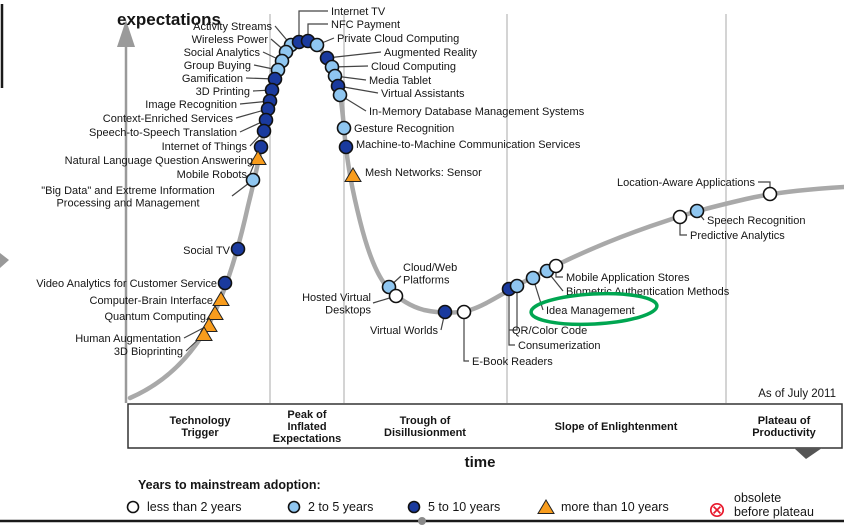 The width and height of the screenshot is (844, 527). Describe the element at coordinates (485, 426) in the screenshot. I see `phase-band` at that location.